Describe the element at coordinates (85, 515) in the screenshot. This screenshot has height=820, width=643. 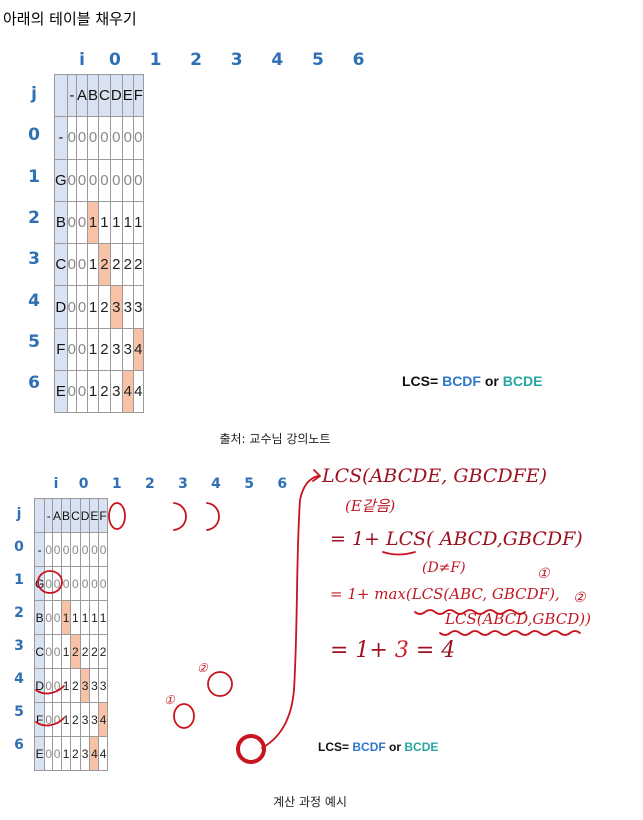
I see `col-header-cell: D` at that location.